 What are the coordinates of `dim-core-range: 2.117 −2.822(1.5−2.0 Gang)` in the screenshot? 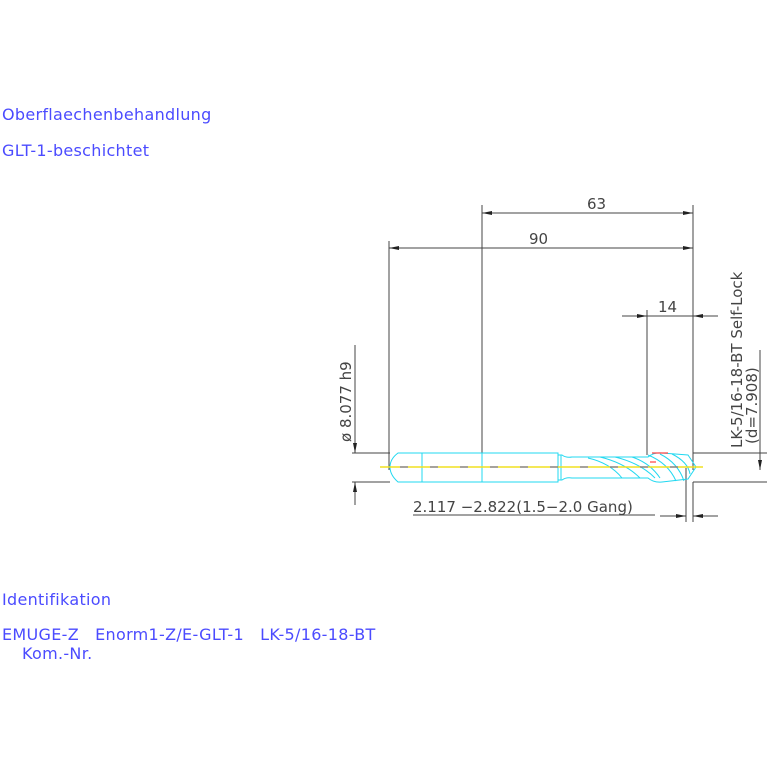 It's located at (523, 507).